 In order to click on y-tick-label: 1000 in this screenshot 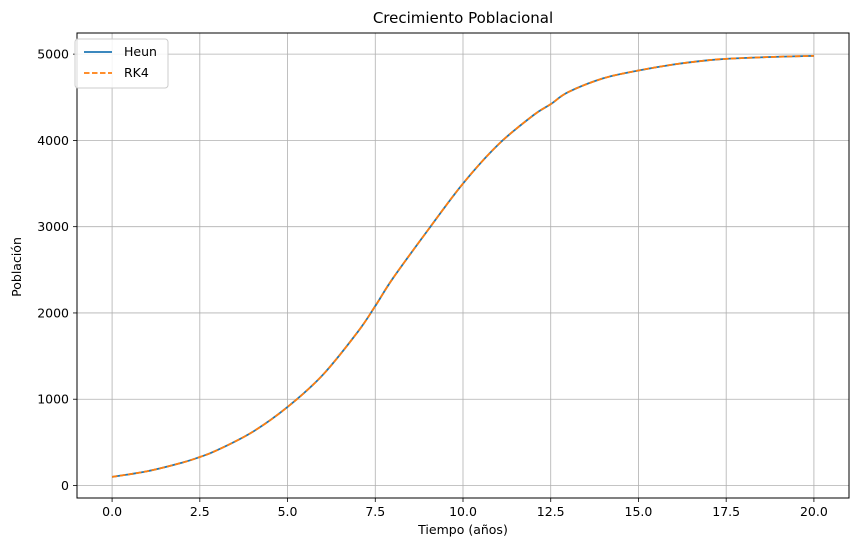, I will do `click(53, 399)`.